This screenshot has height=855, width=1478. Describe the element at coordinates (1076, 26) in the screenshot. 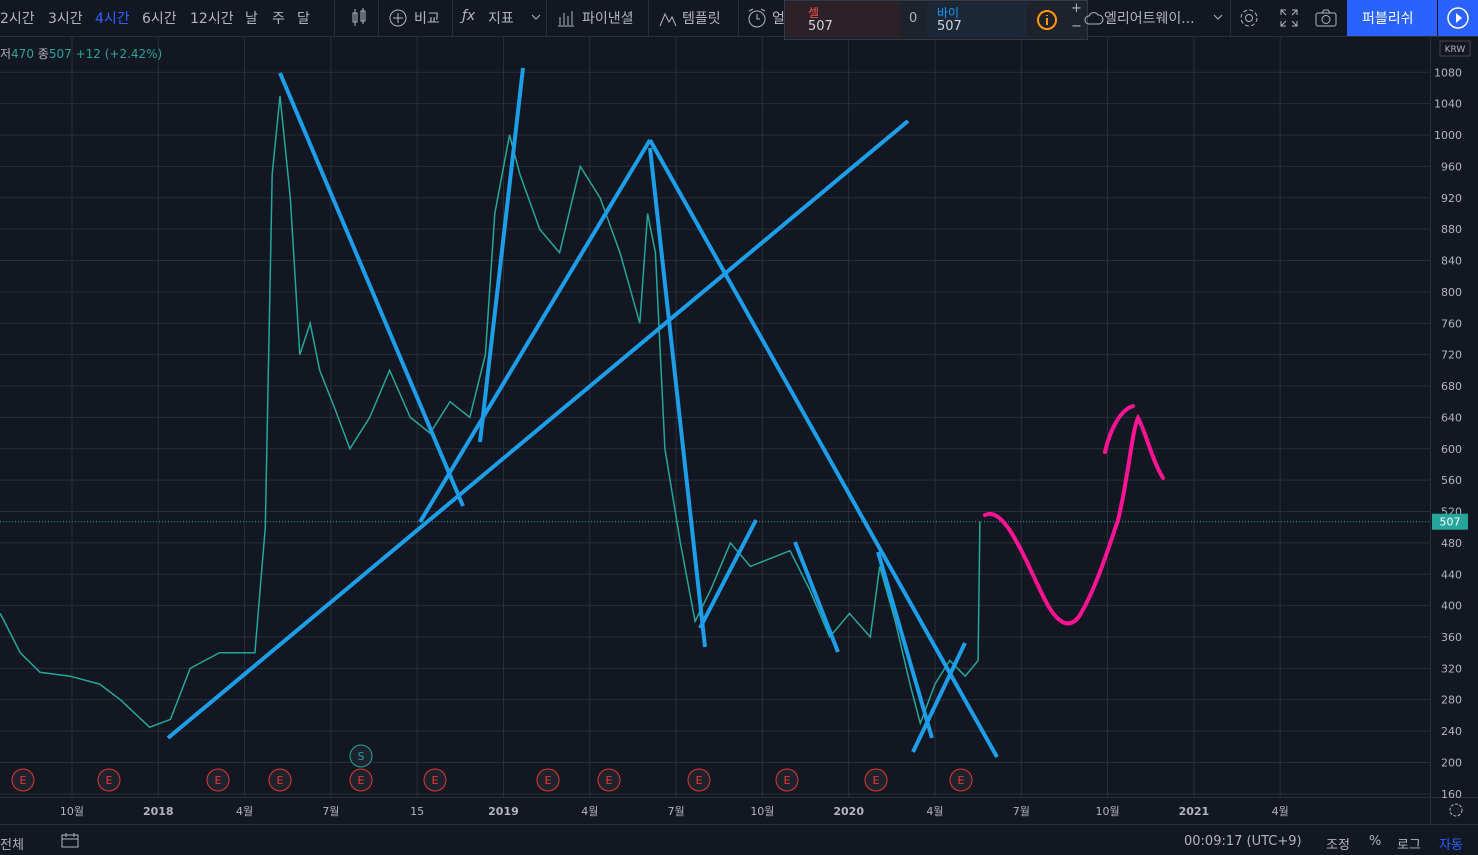

I see `qty-minus: −` at that location.